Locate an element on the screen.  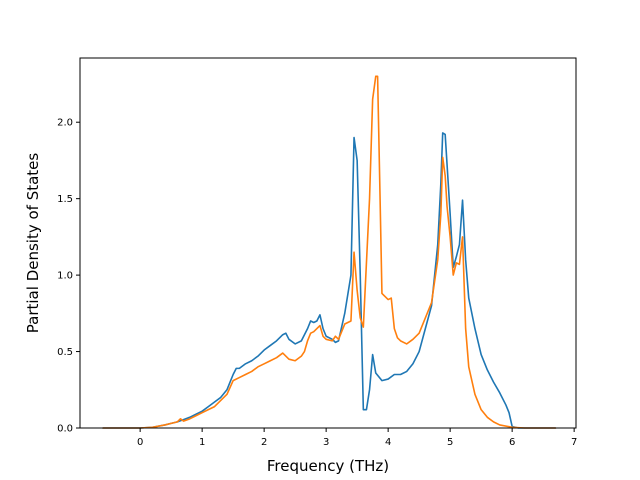
x-tick-label: 1 is located at coordinates (202, 442).